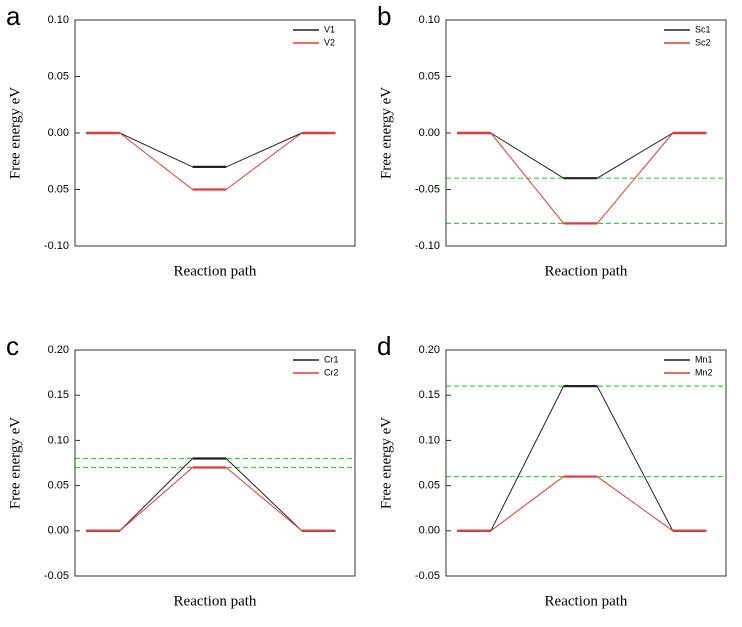  What do you see at coordinates (331, 359) in the screenshot?
I see `legend-label: Cr1` at bounding box center [331, 359].